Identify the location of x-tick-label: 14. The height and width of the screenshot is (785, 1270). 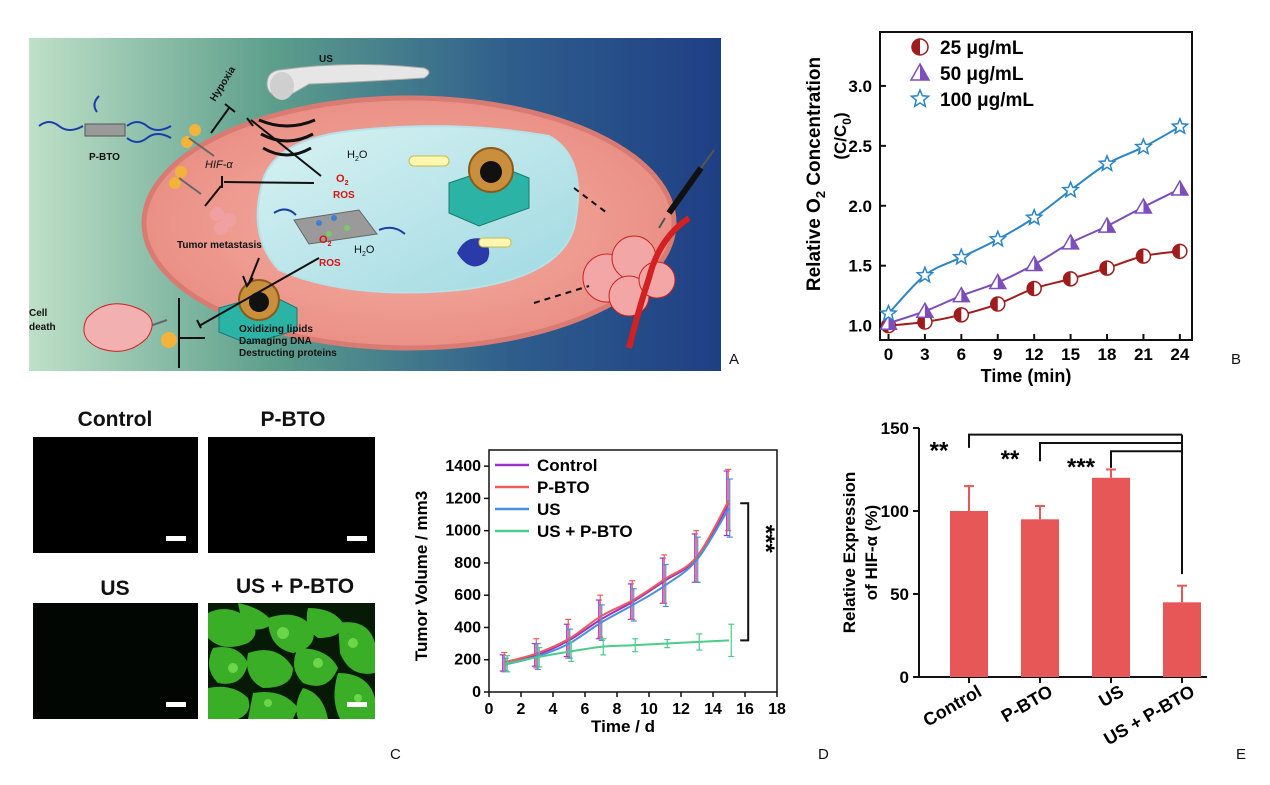
(713, 709).